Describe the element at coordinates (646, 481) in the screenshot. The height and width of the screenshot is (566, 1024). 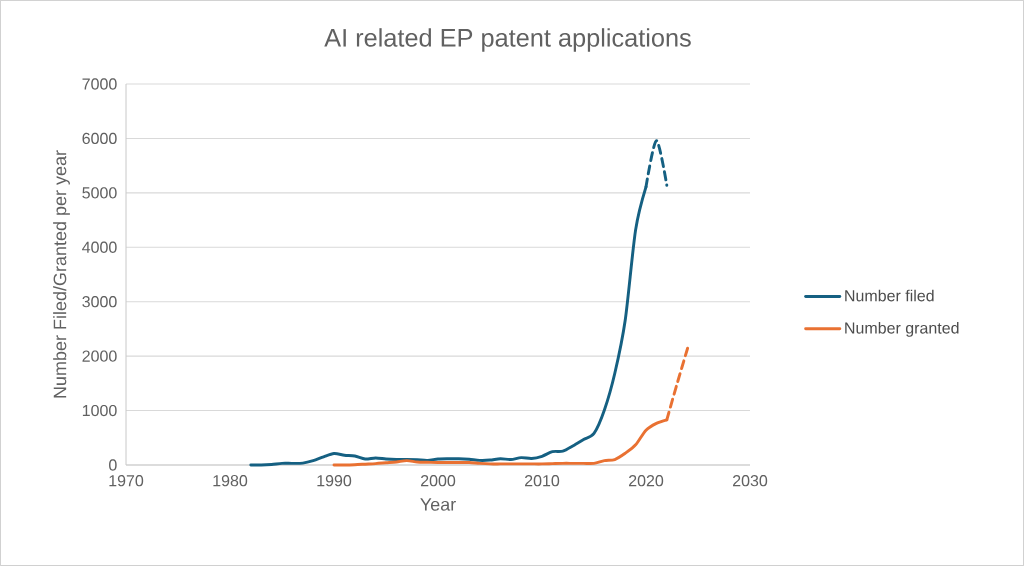
I see `x-tick-label: 2020` at that location.